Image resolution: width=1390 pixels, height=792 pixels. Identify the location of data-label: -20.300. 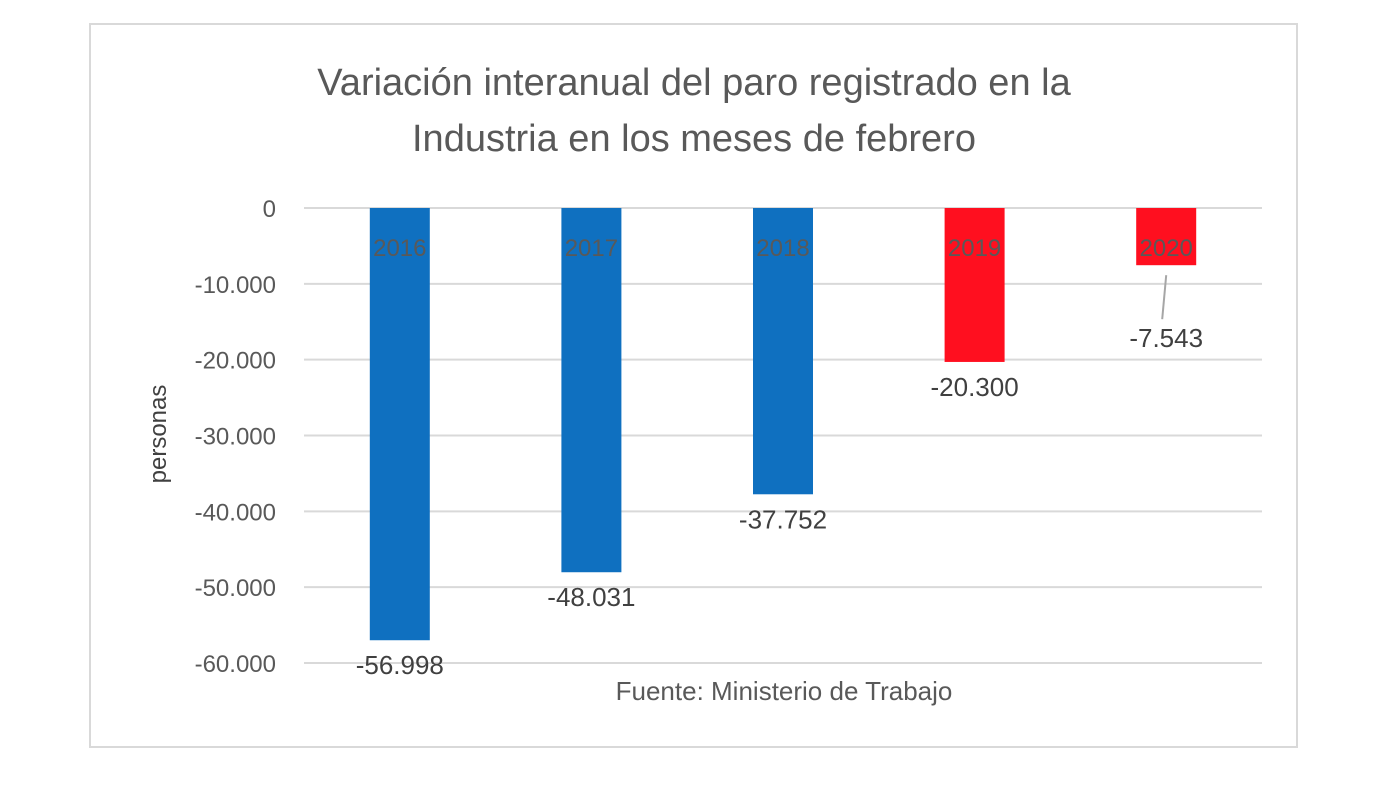
(975, 387).